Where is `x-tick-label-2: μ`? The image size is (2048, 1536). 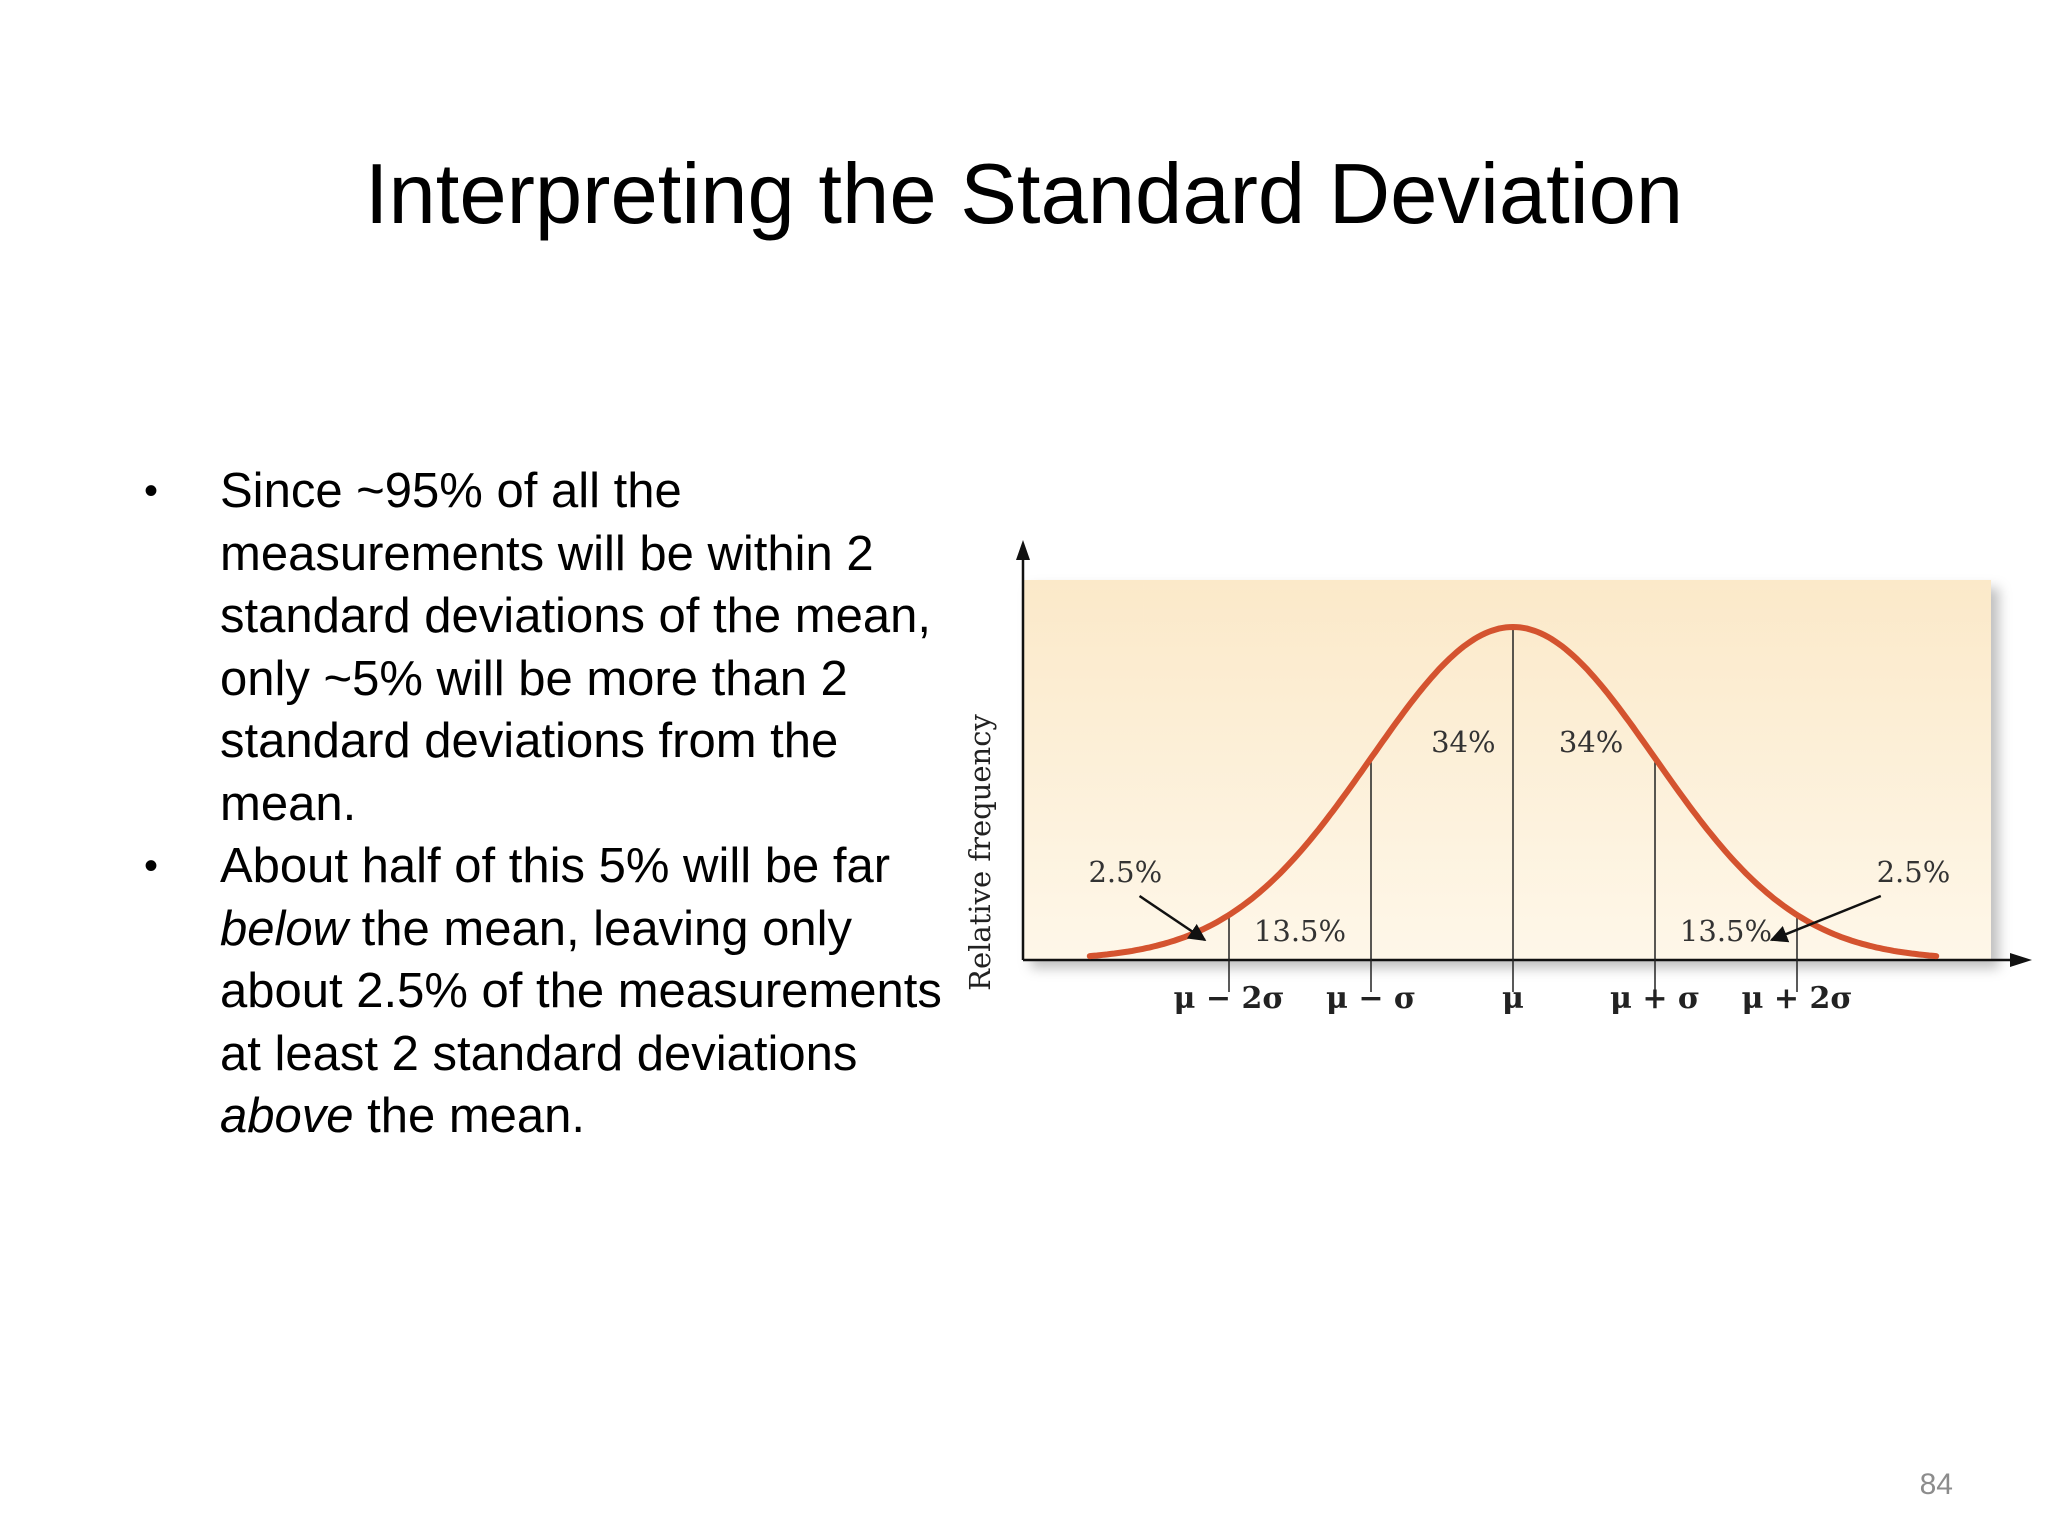 x-tick-label-2: μ is located at coordinates (1513, 998).